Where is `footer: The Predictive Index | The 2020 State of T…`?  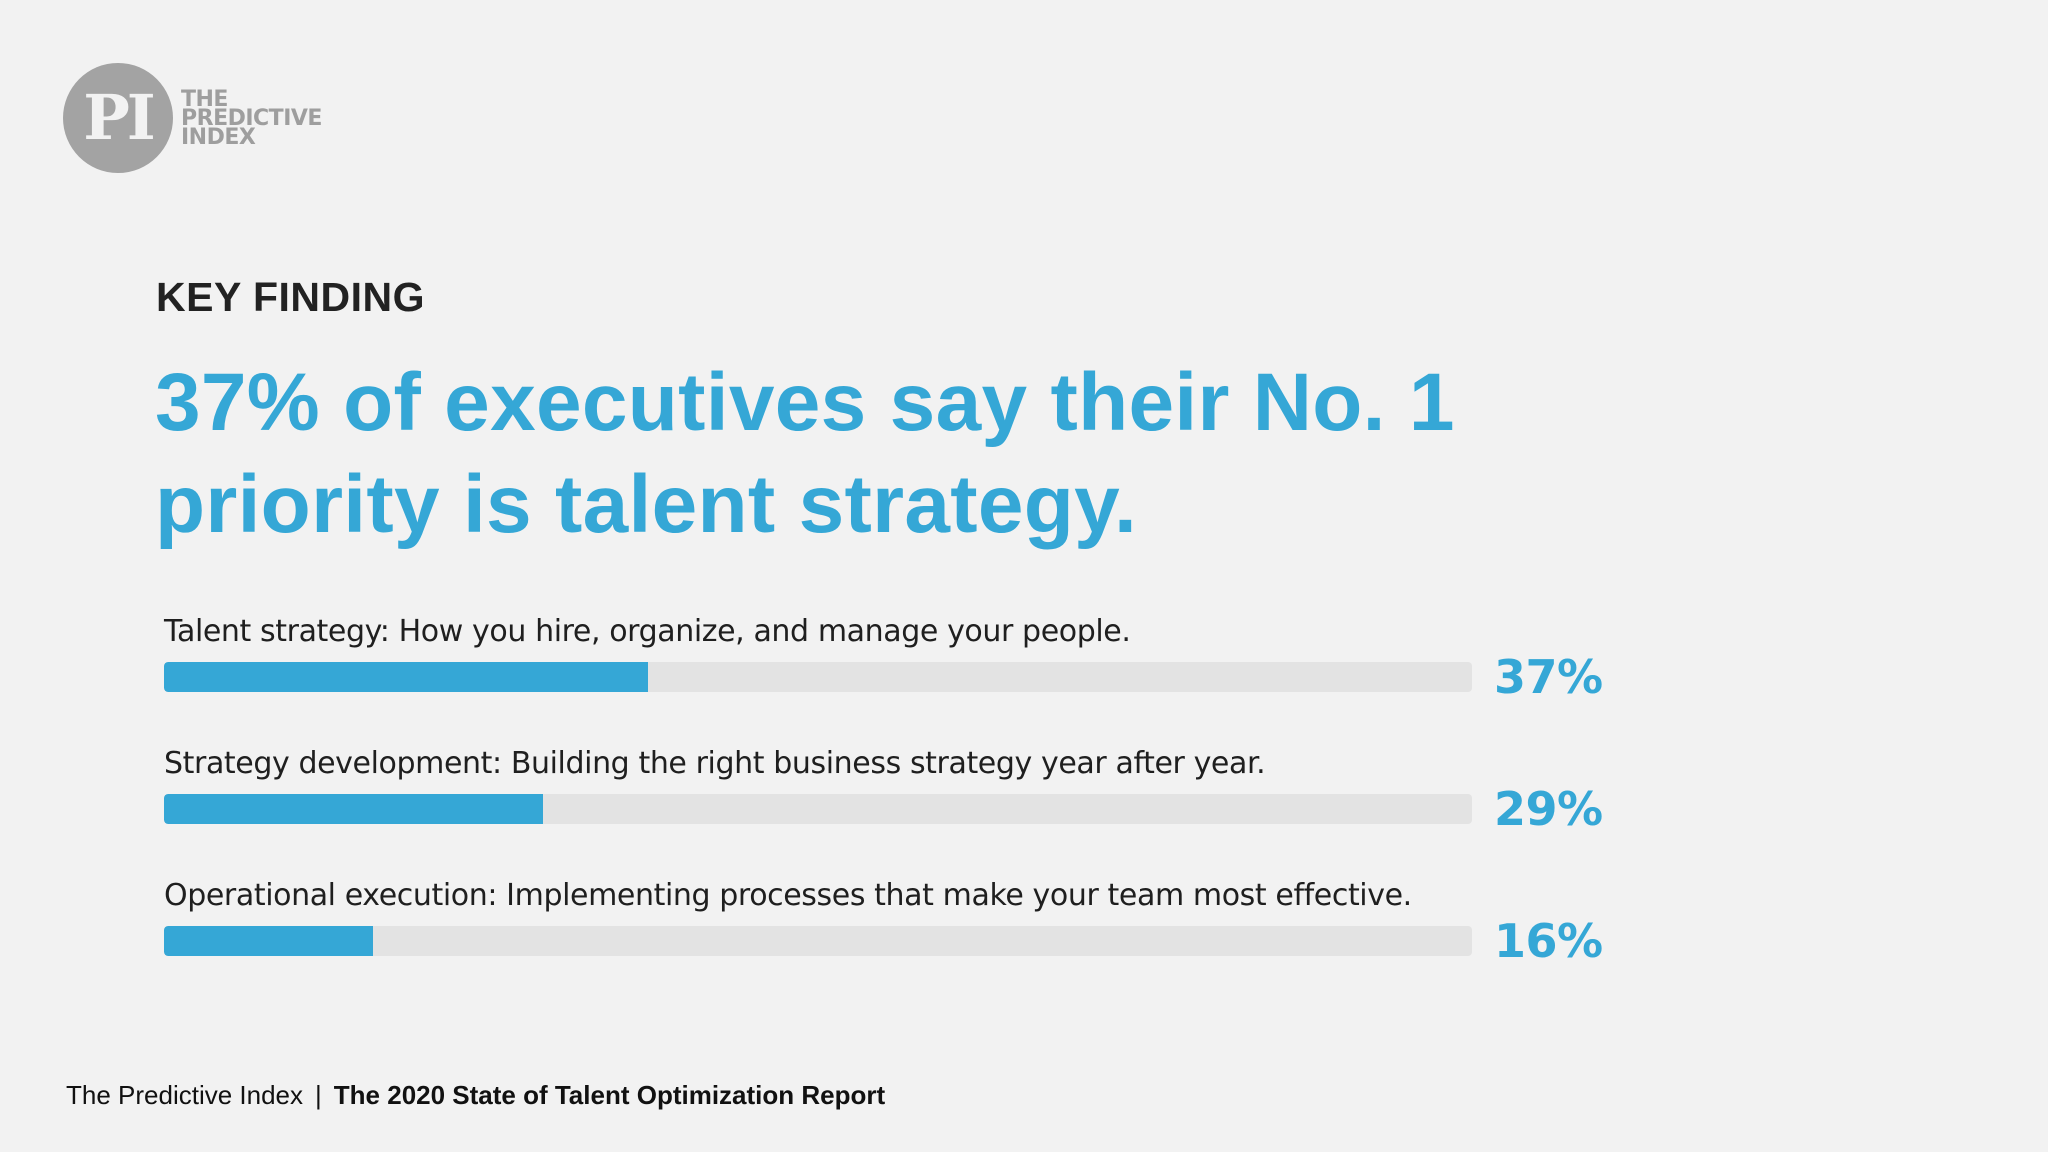
footer: The Predictive Index | The 2020 State of T… is located at coordinates (475, 1095).